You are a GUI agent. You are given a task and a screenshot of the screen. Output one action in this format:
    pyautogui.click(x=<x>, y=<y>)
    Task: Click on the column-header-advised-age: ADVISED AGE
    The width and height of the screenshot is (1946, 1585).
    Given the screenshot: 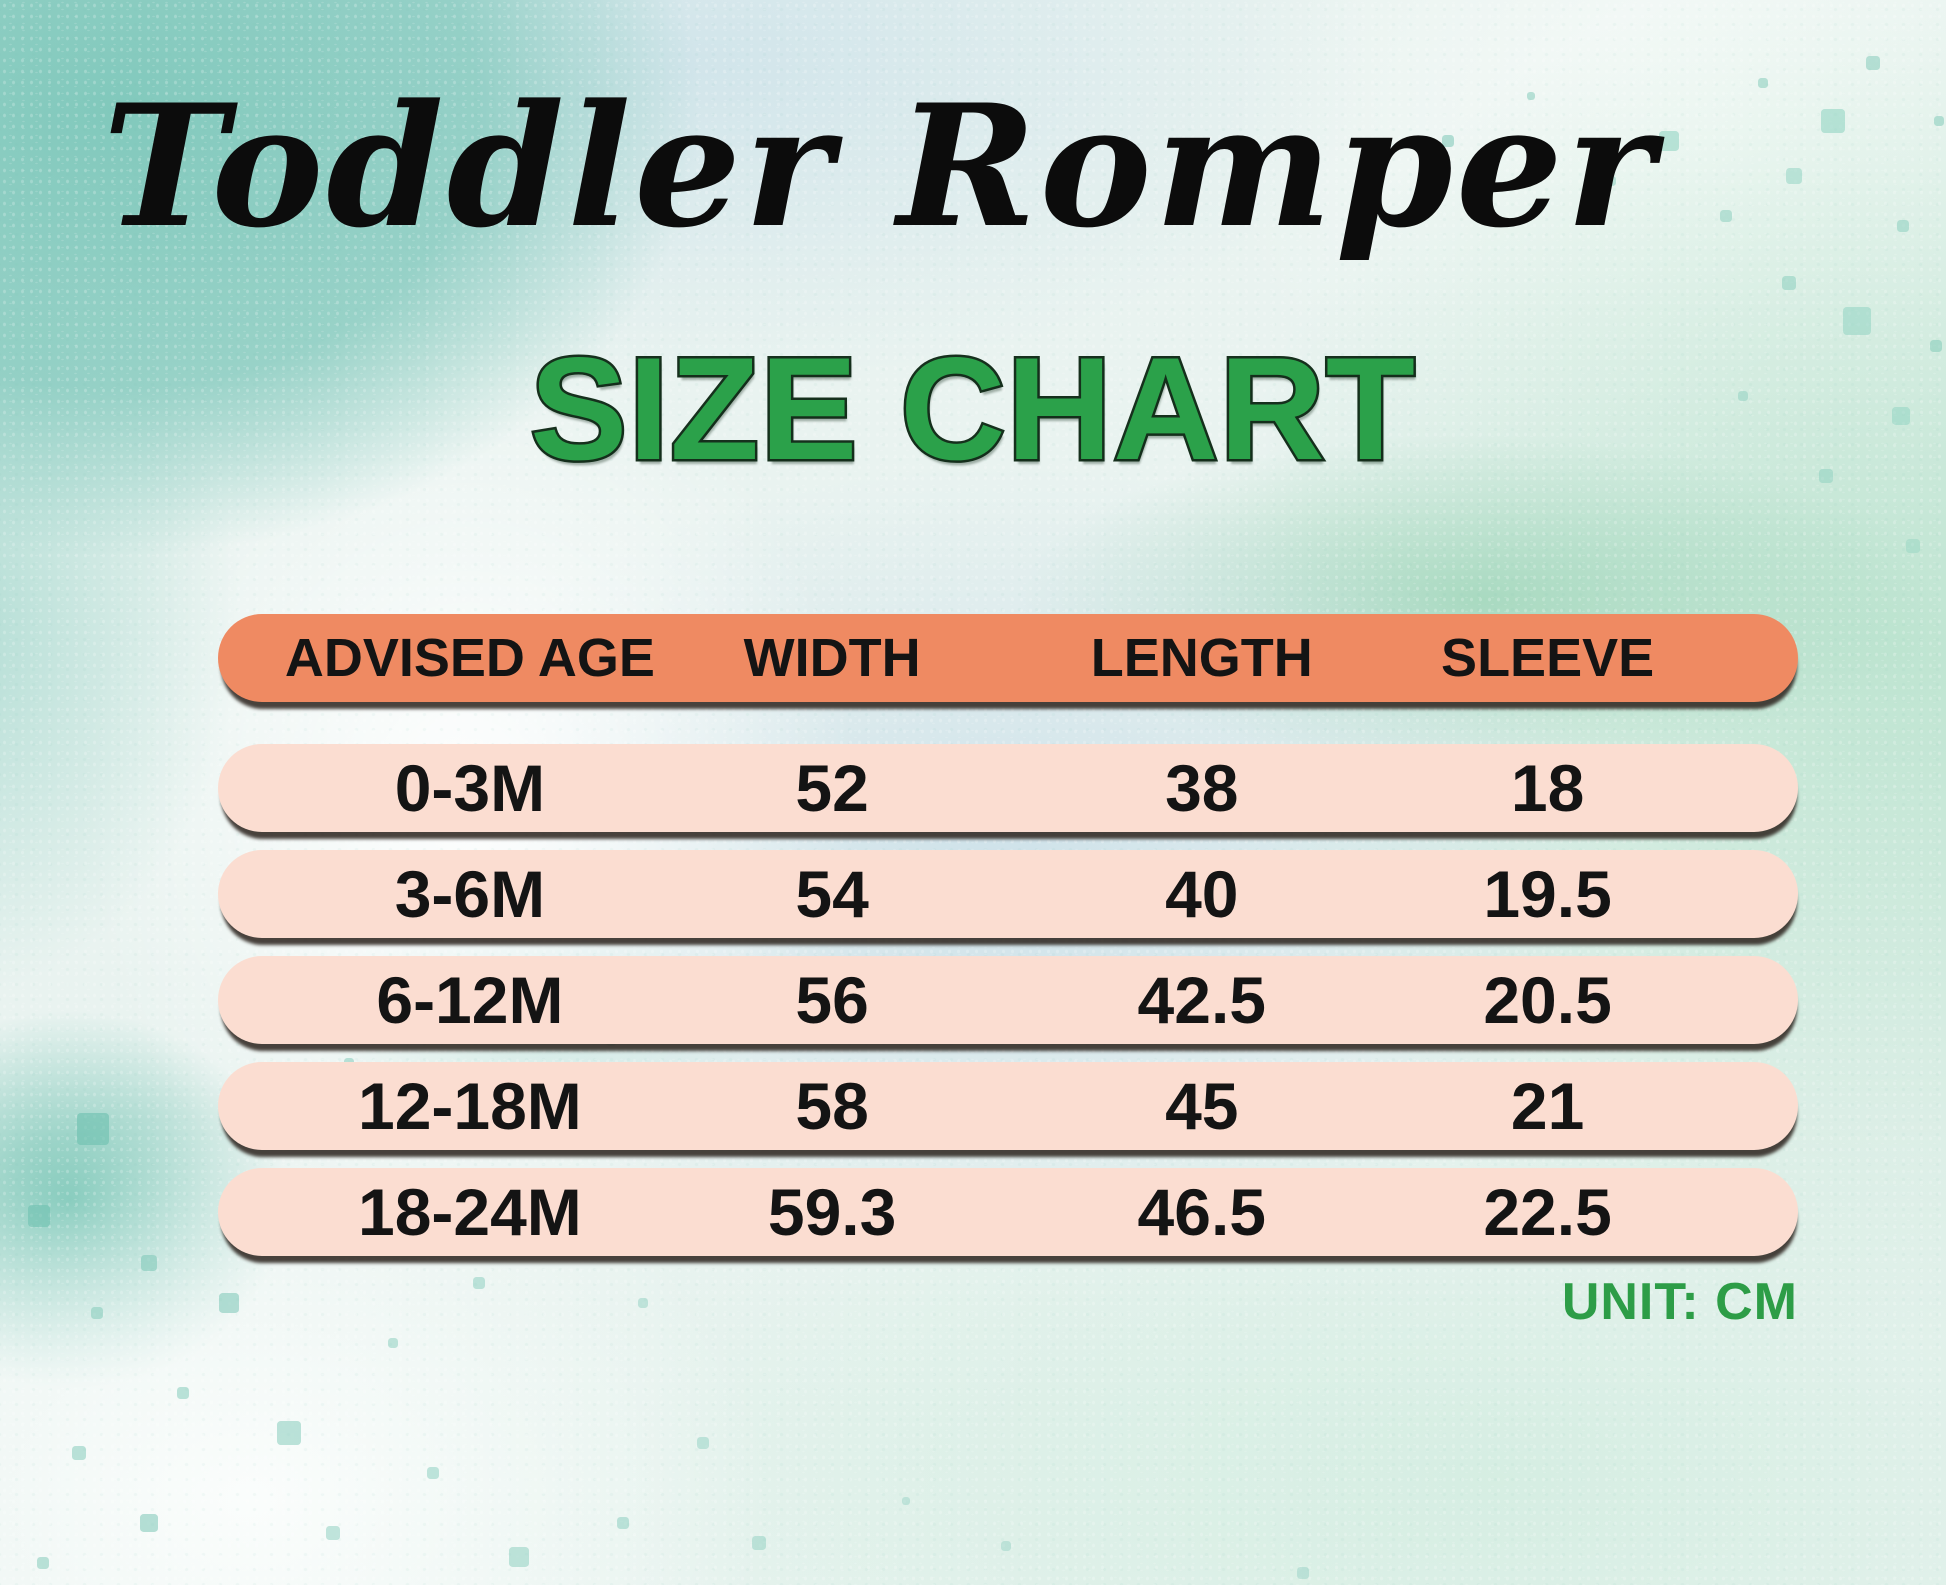 What is the action you would take?
    pyautogui.click(x=469, y=658)
    